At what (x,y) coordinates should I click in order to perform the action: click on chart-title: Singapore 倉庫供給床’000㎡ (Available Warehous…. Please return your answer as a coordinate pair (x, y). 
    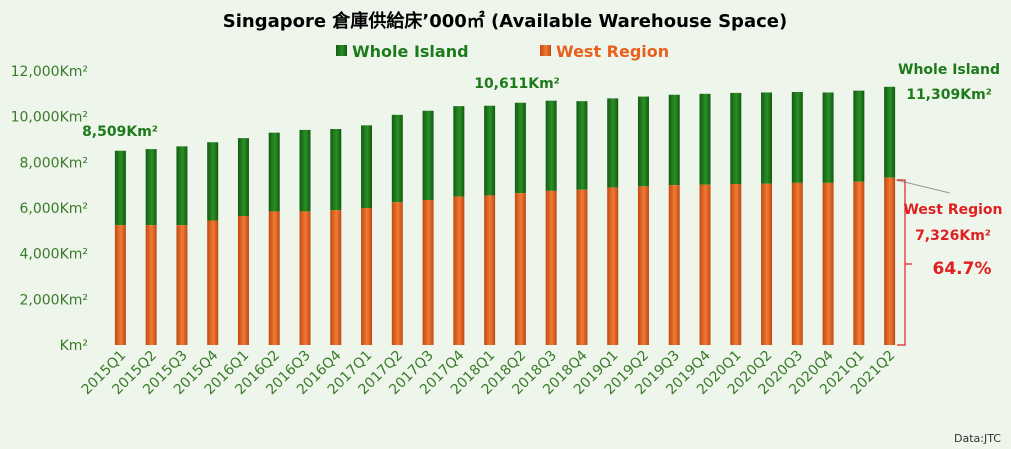
    Looking at the image, I should click on (505, 21).